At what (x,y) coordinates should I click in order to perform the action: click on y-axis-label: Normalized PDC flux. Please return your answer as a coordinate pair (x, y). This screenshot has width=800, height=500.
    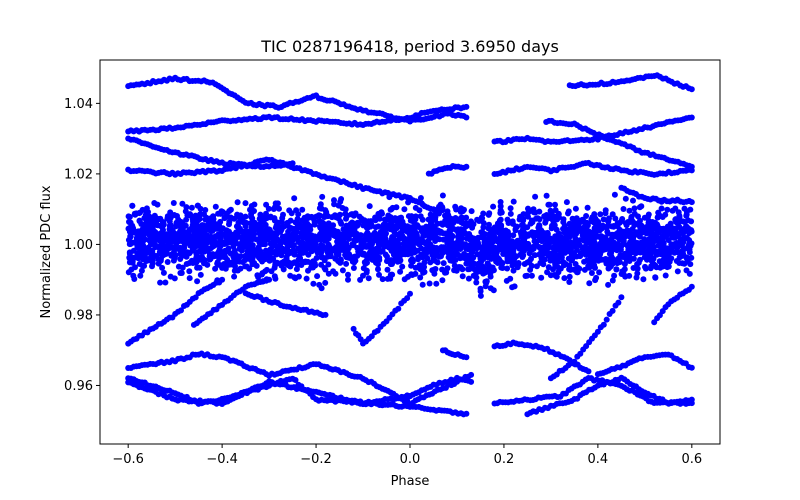
    Looking at the image, I should click on (46, 251).